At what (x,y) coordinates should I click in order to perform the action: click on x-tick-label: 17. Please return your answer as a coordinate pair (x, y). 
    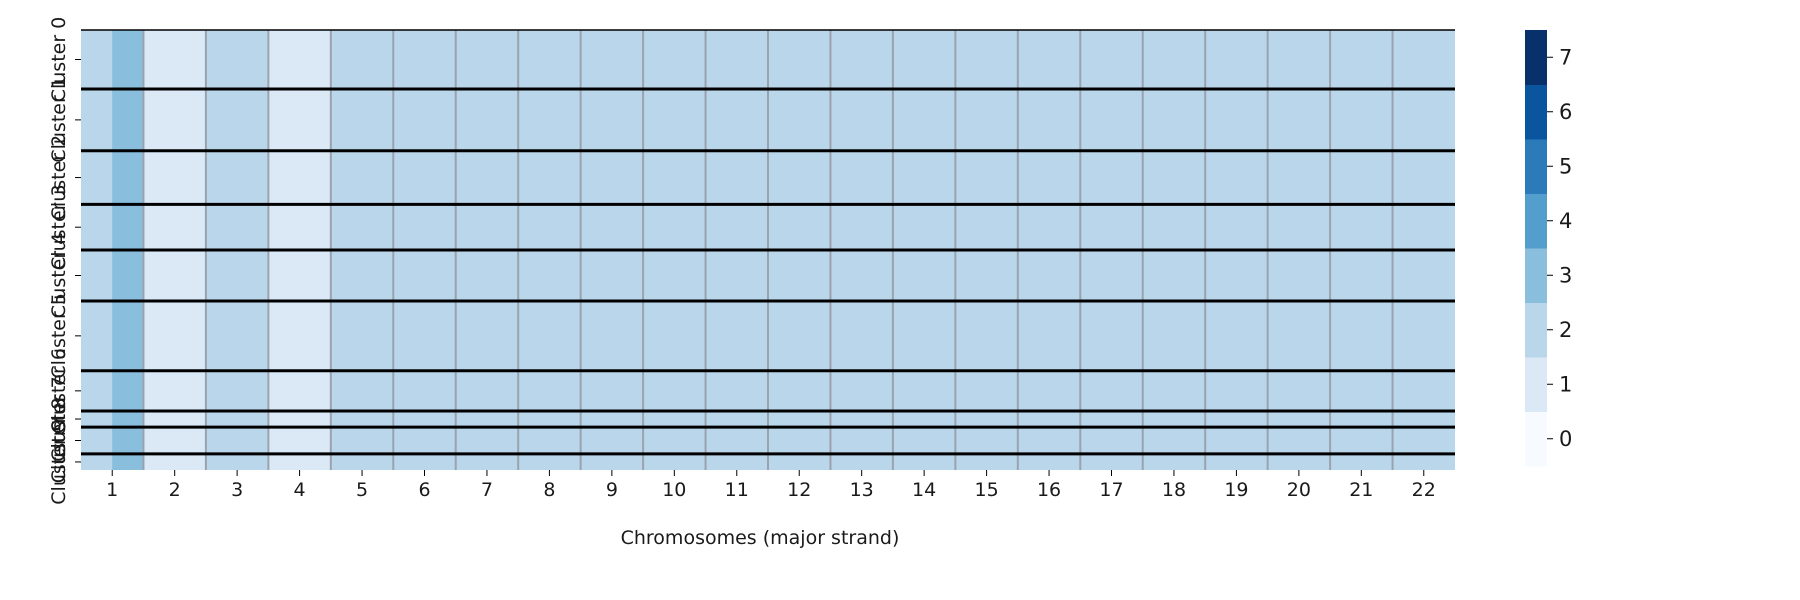
    Looking at the image, I should click on (1111, 490).